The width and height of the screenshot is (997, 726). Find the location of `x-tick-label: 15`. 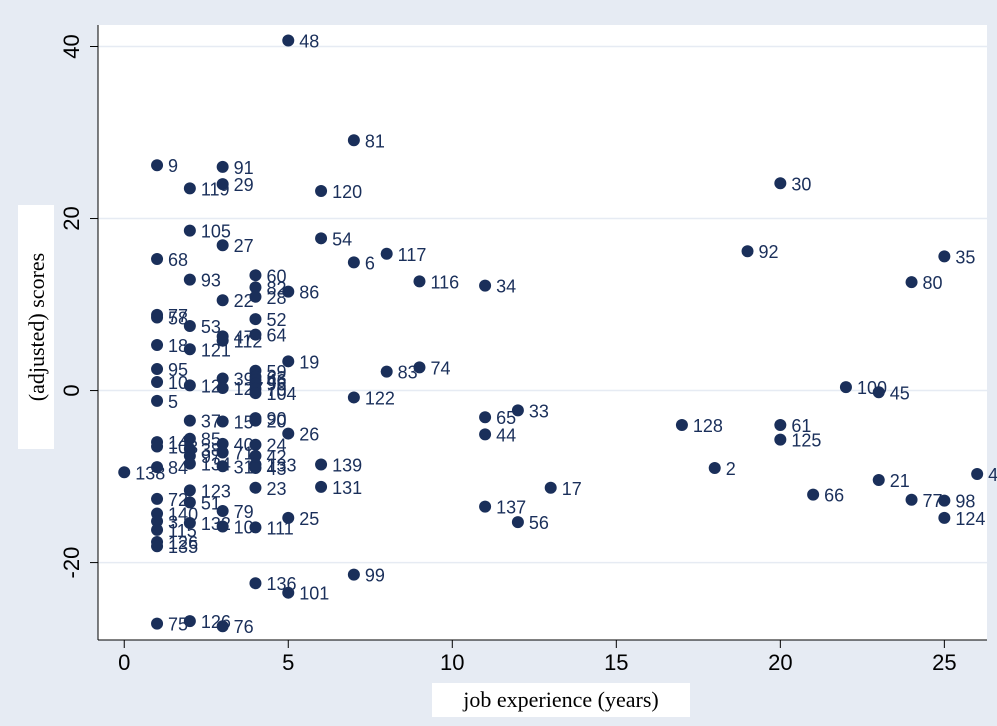

x-tick-label: 15 is located at coordinates (616, 662).